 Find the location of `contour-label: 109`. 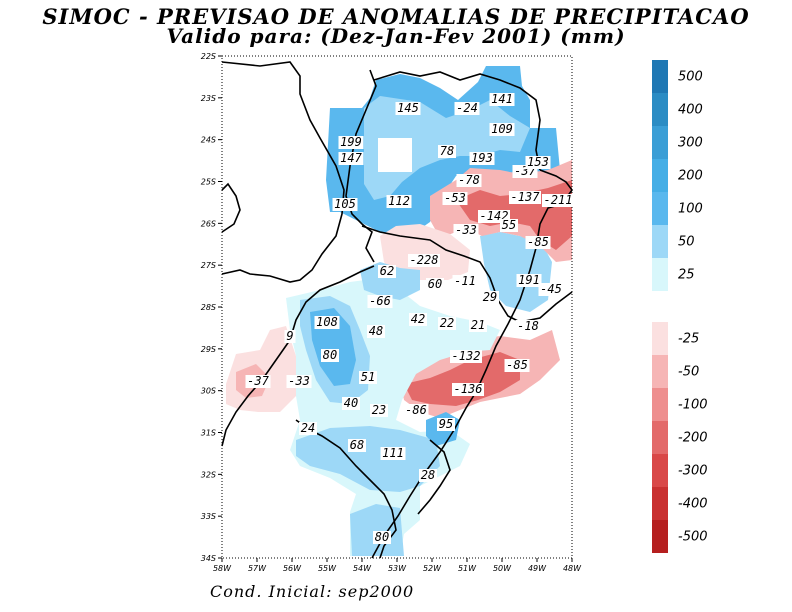

contour-label: 109 is located at coordinates (502, 129).